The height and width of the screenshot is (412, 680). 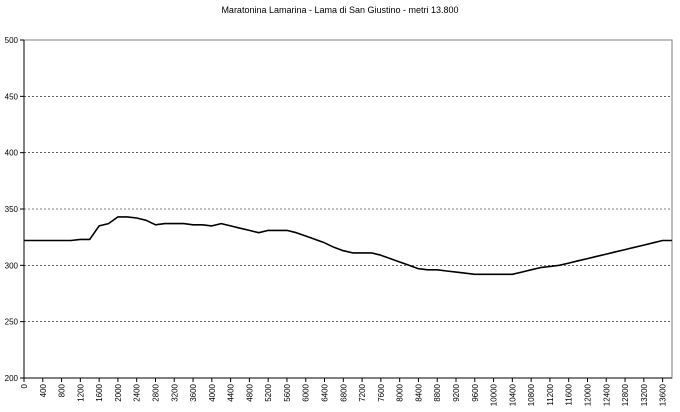 What do you see at coordinates (494, 394) in the screenshot?
I see `x-tick-label-10000: 10000` at bounding box center [494, 394].